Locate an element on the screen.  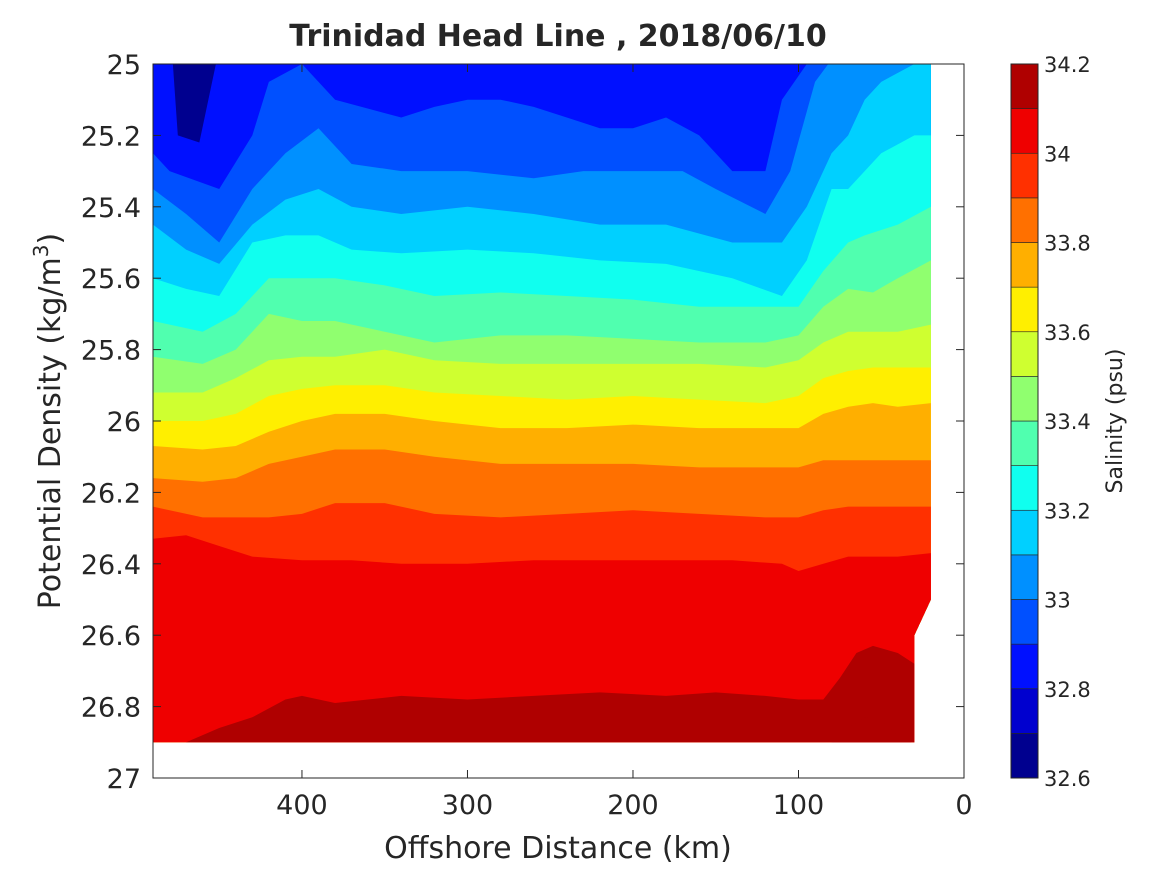
x-axis-label: Offshore Distance (km) is located at coordinates (558, 848).